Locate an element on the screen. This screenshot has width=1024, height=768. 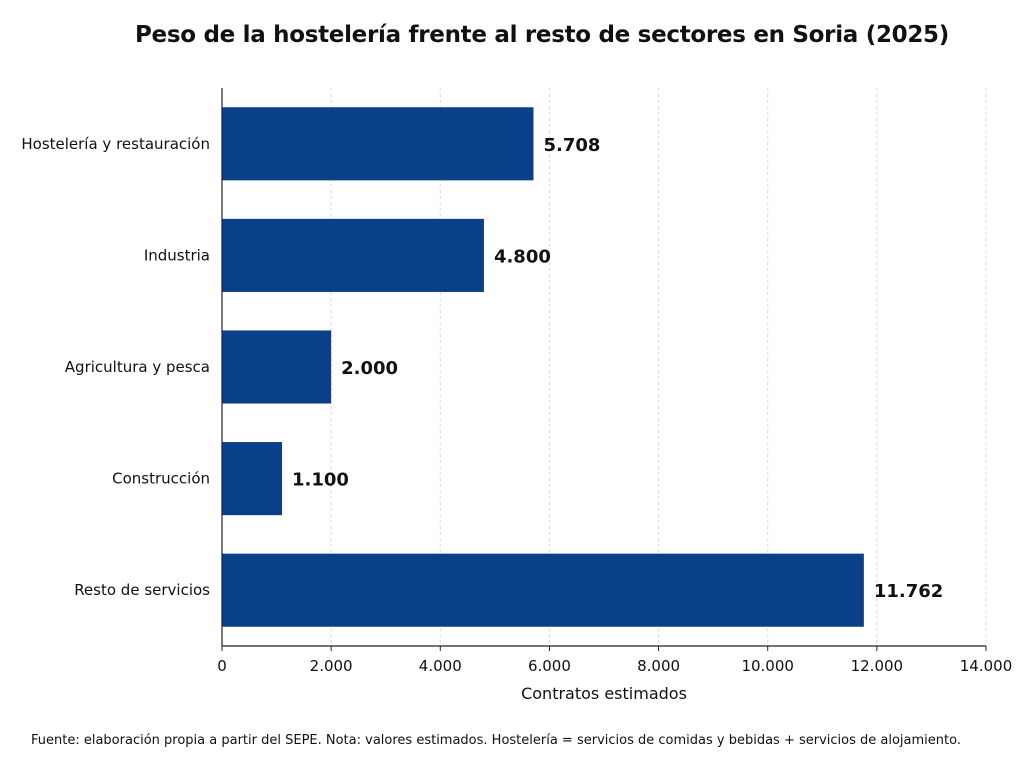
category-label: Resto de servicios is located at coordinates (142, 590).